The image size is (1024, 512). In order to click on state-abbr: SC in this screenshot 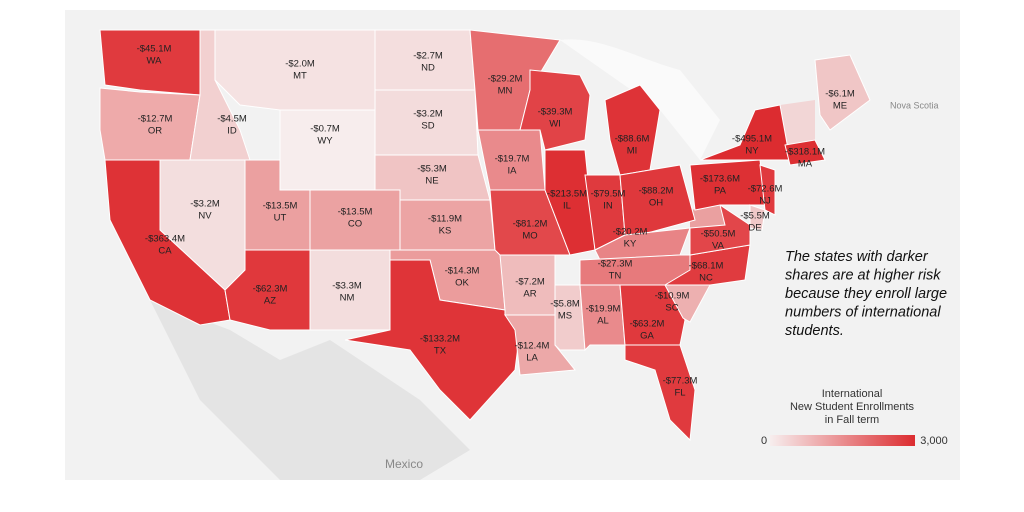, I will do `click(671, 308)`.